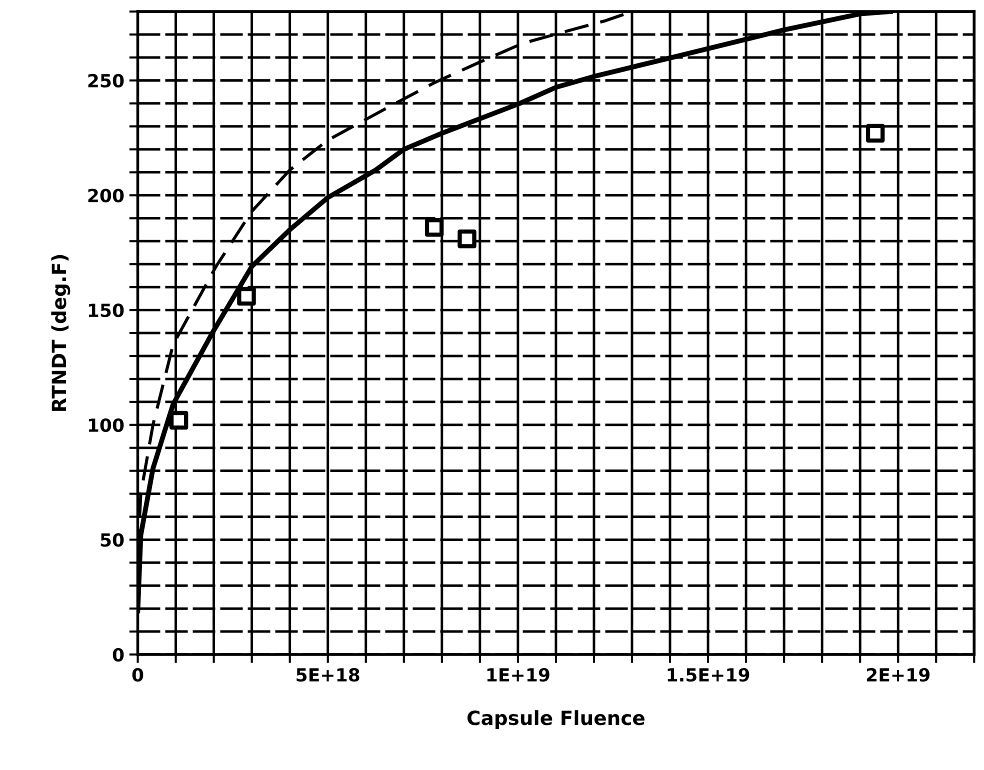 This screenshot has width=984, height=770. Describe the element at coordinates (112, 540) in the screenshot. I see `y-tick-label: 50` at that location.